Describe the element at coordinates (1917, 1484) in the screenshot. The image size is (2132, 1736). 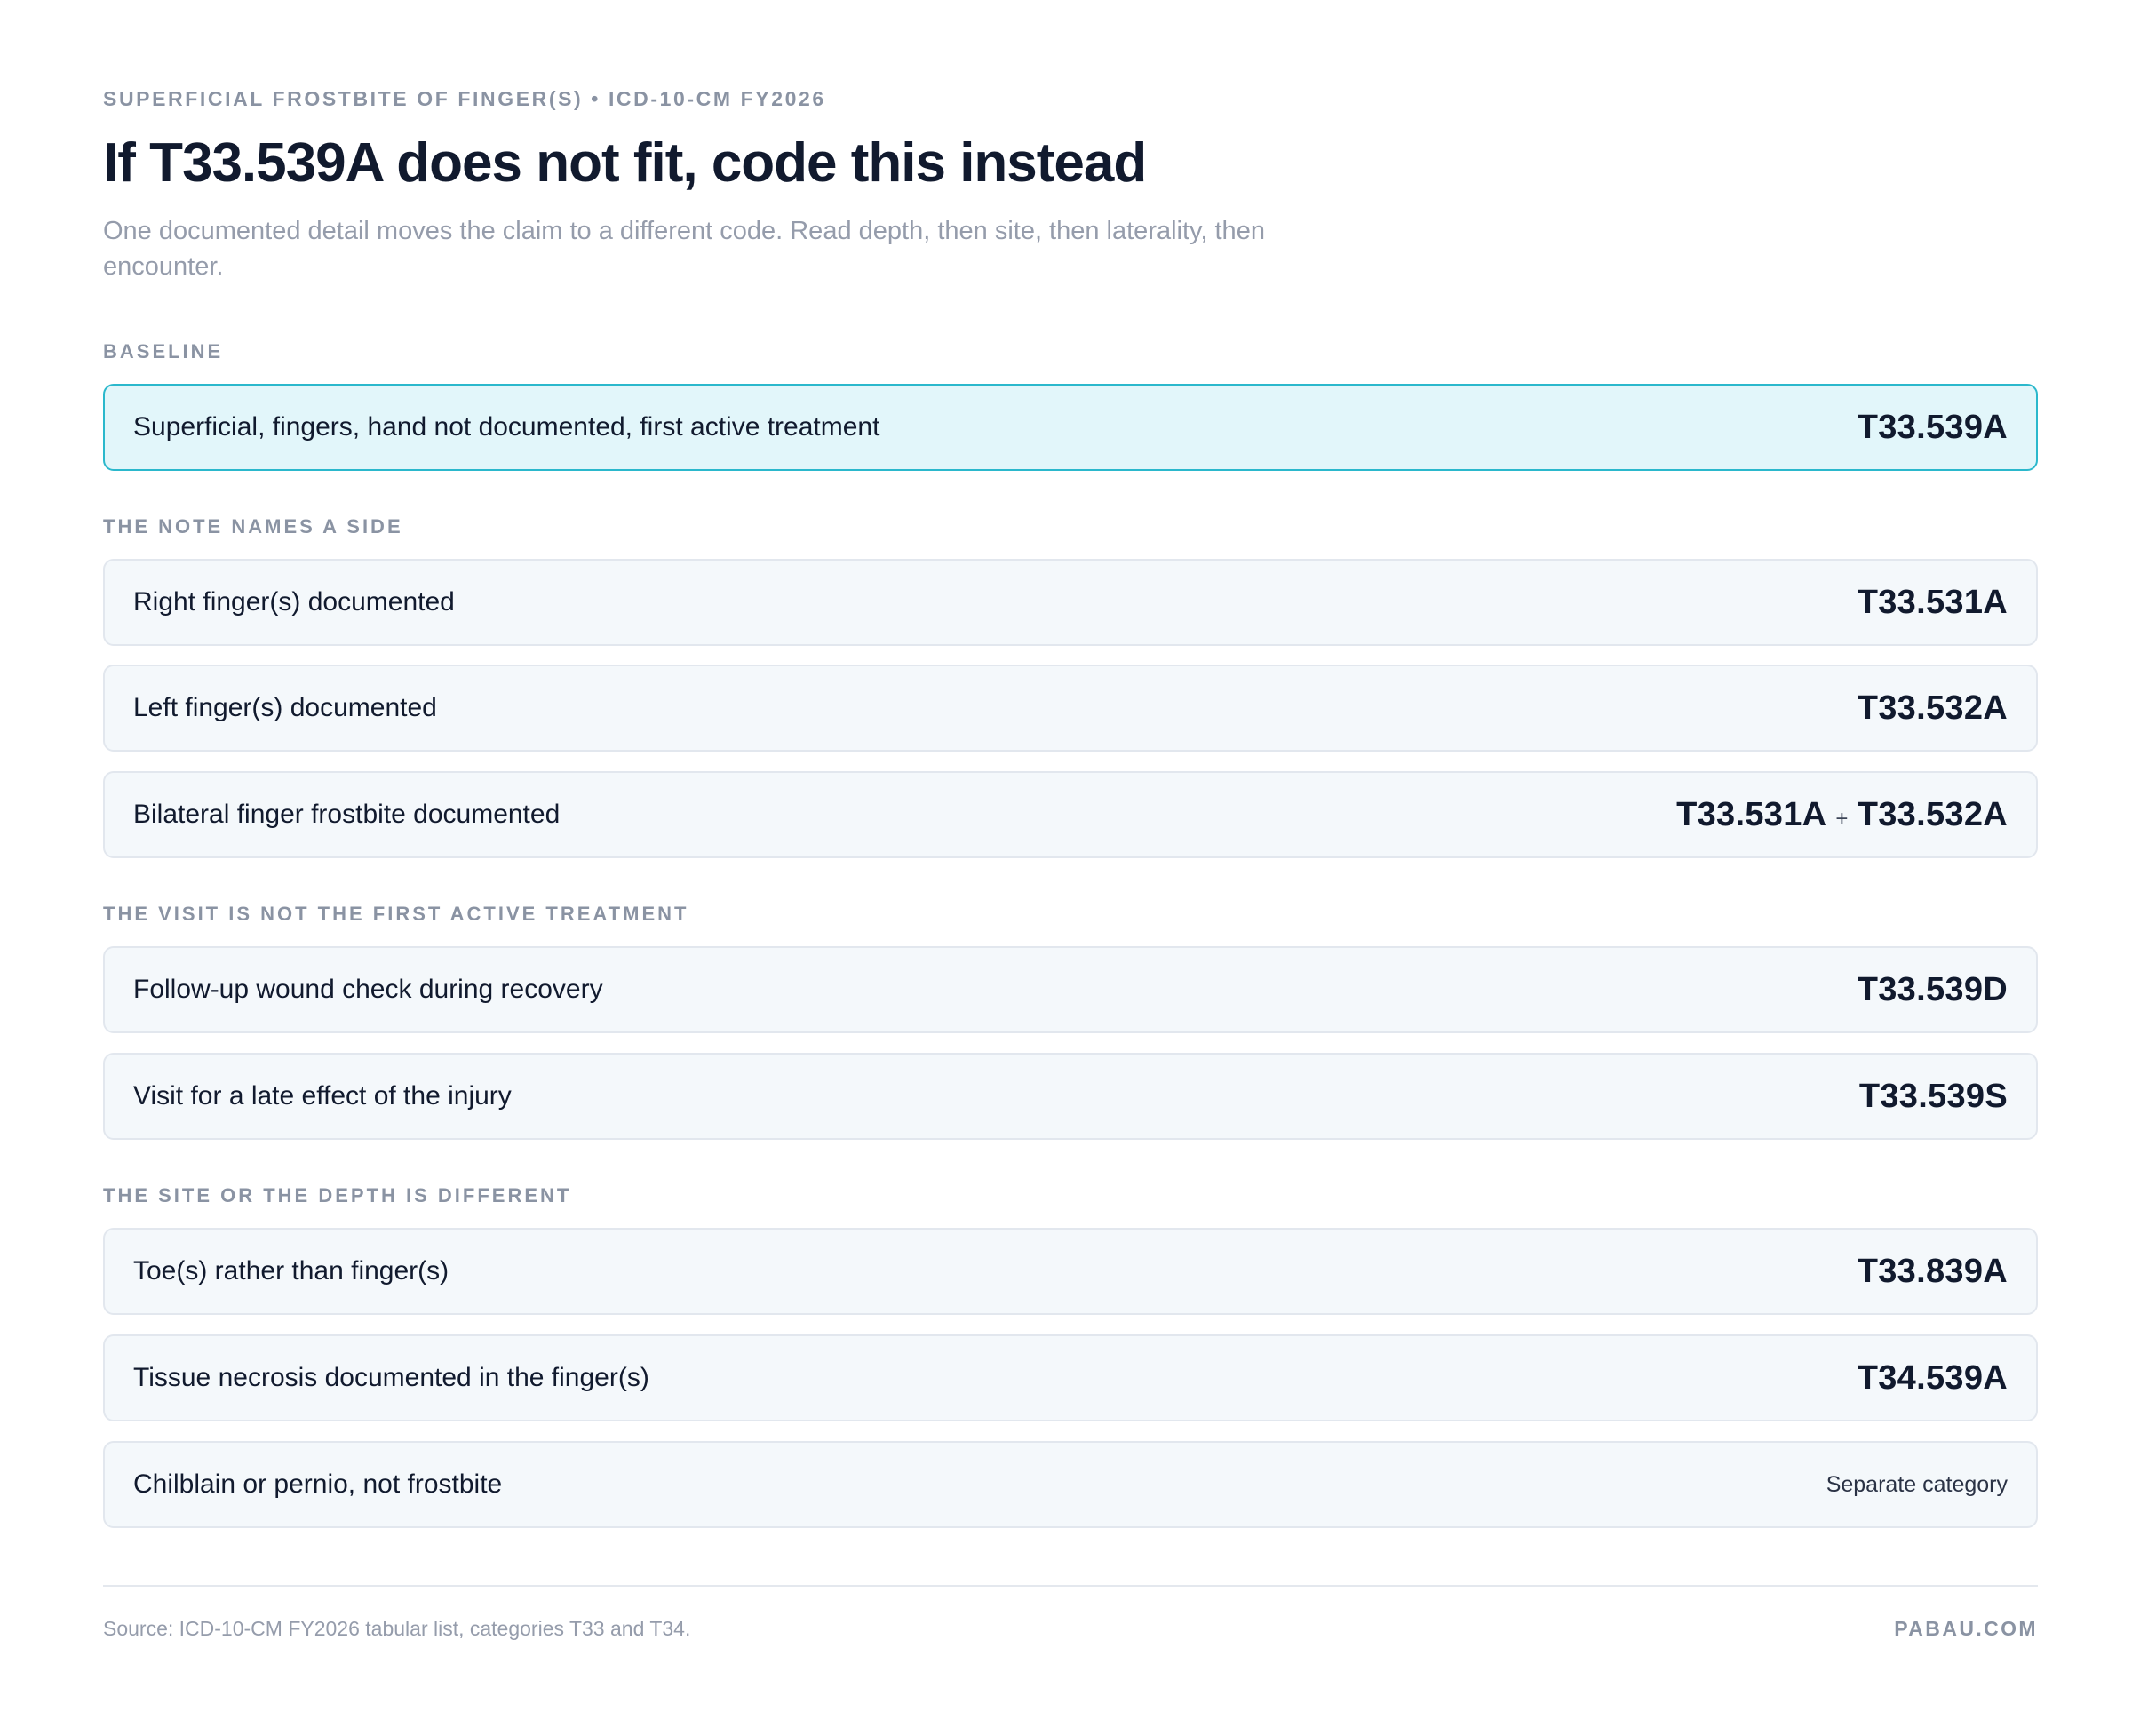
I see `row-note: Separate category` at that location.